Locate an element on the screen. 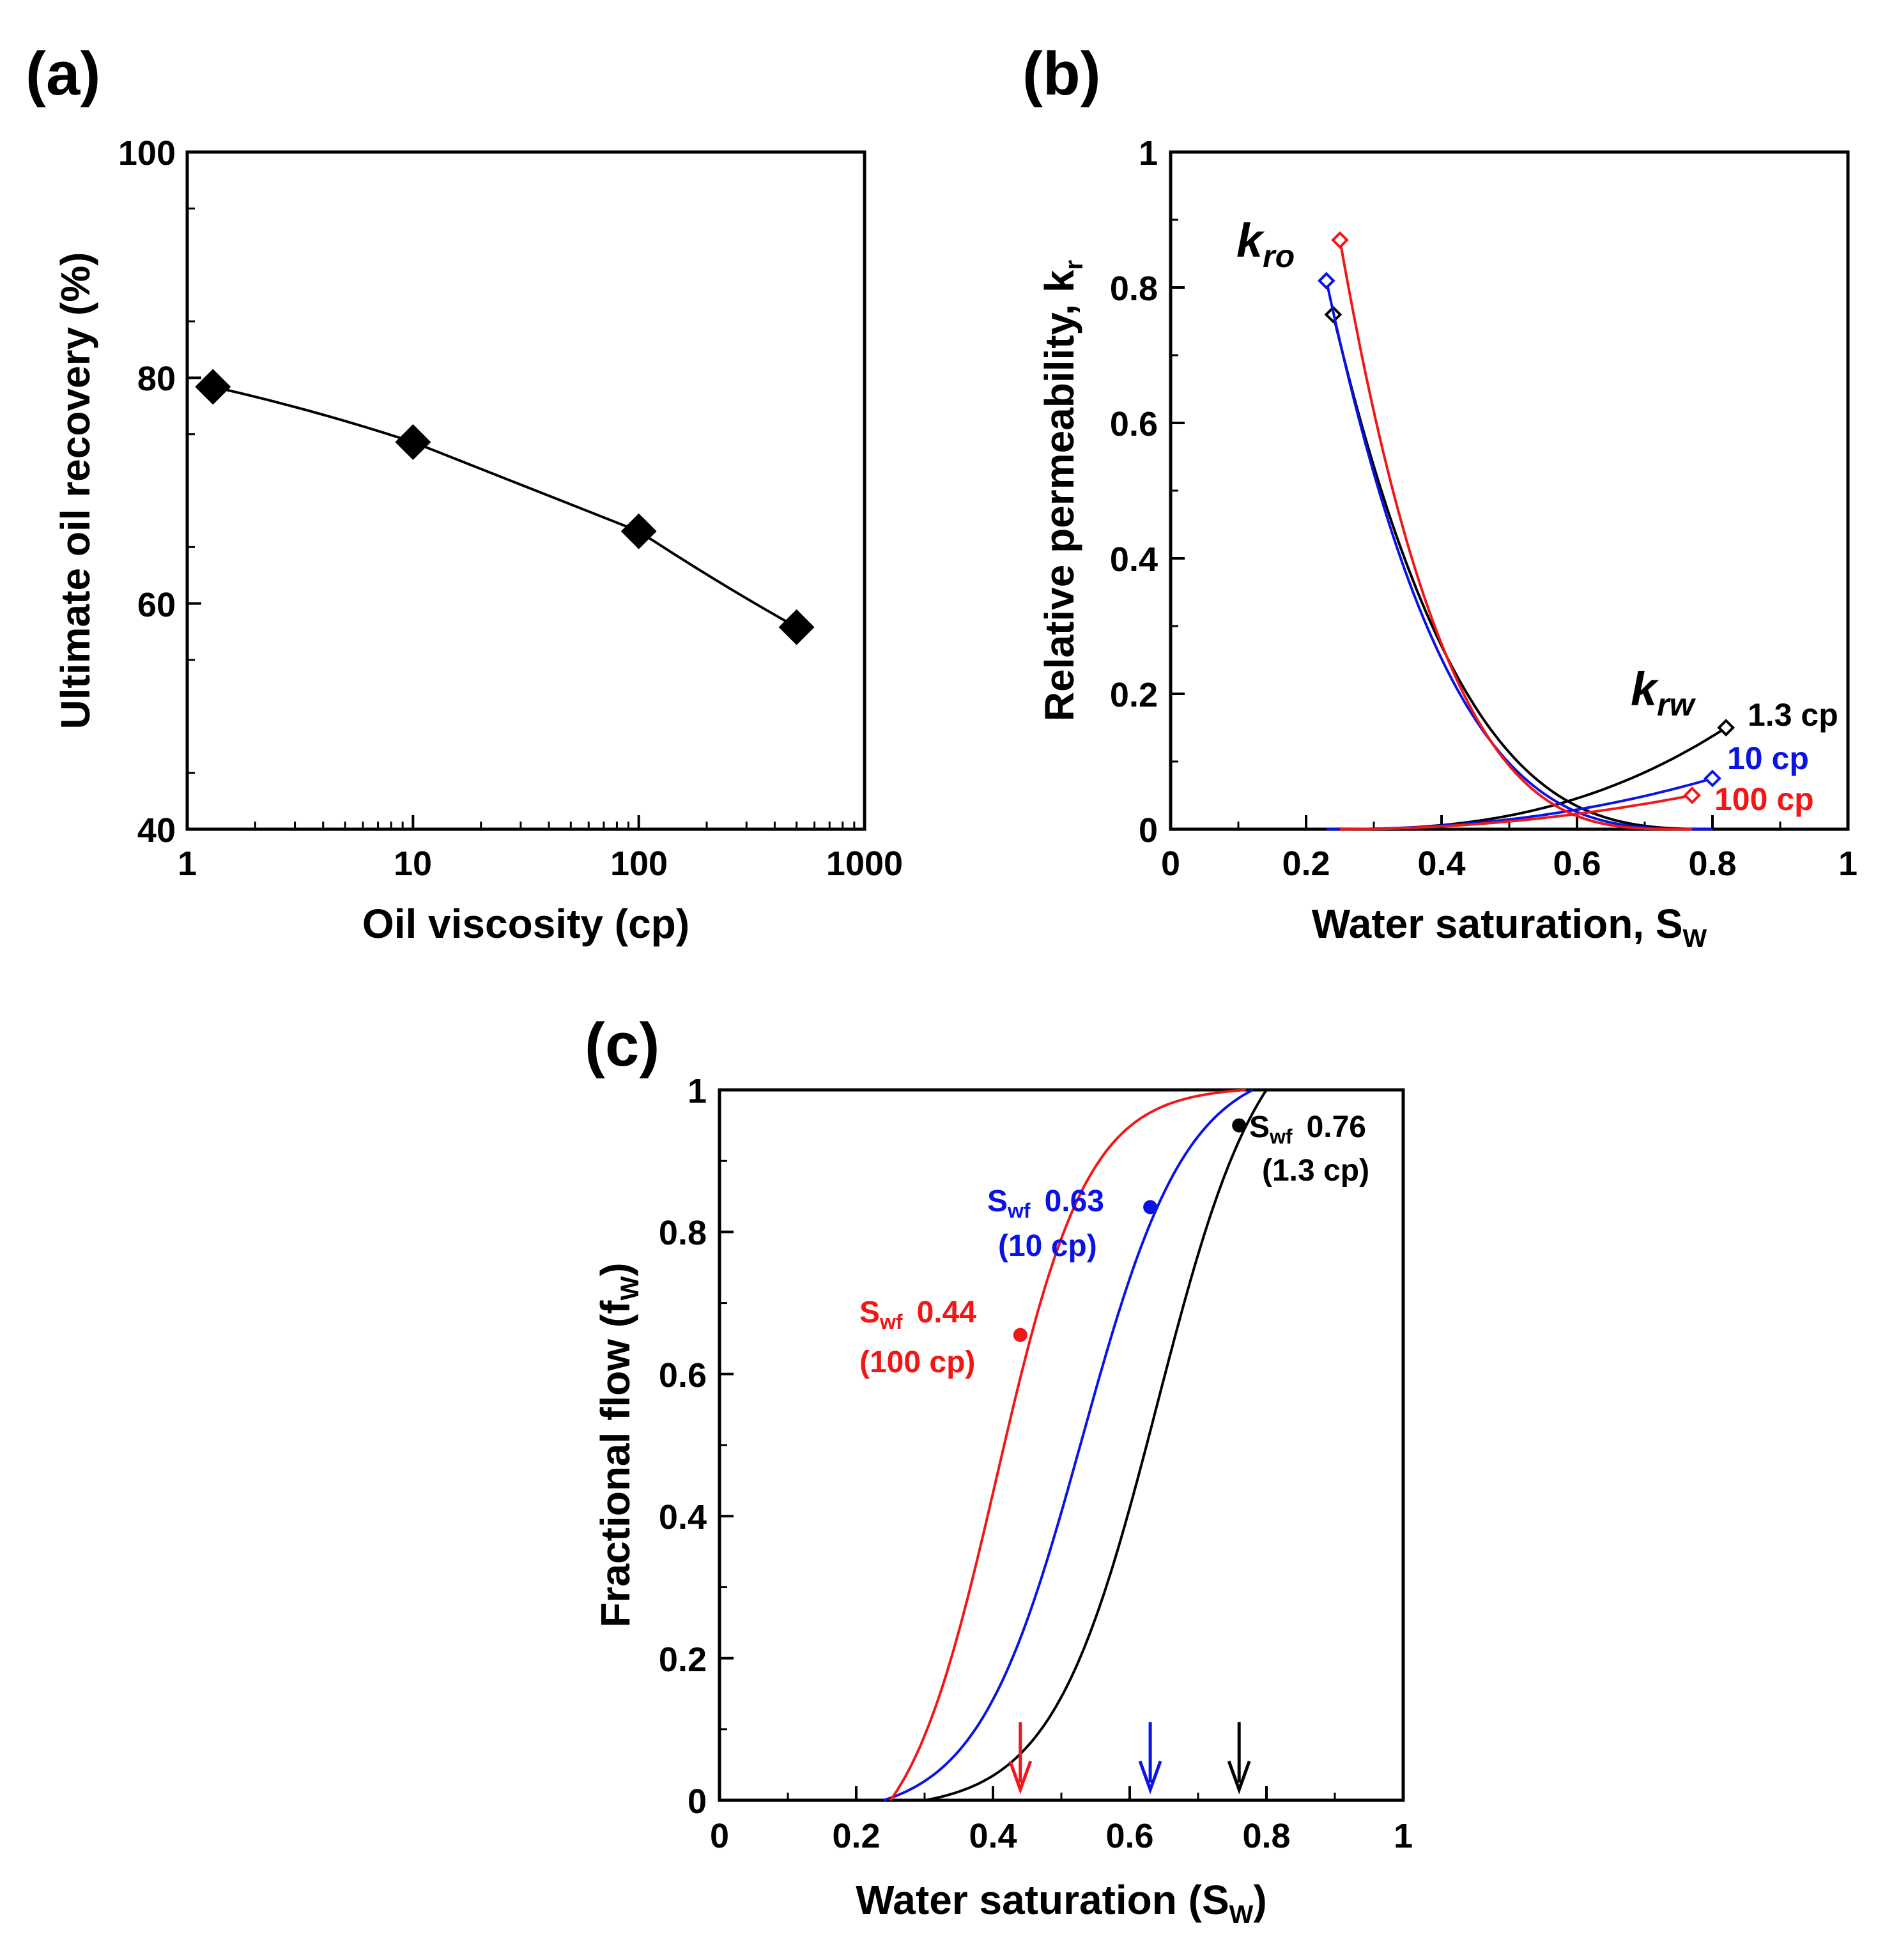 The width and height of the screenshot is (1885, 1960). panel-c-xtick-label: 0.2 is located at coordinates (856, 1836).